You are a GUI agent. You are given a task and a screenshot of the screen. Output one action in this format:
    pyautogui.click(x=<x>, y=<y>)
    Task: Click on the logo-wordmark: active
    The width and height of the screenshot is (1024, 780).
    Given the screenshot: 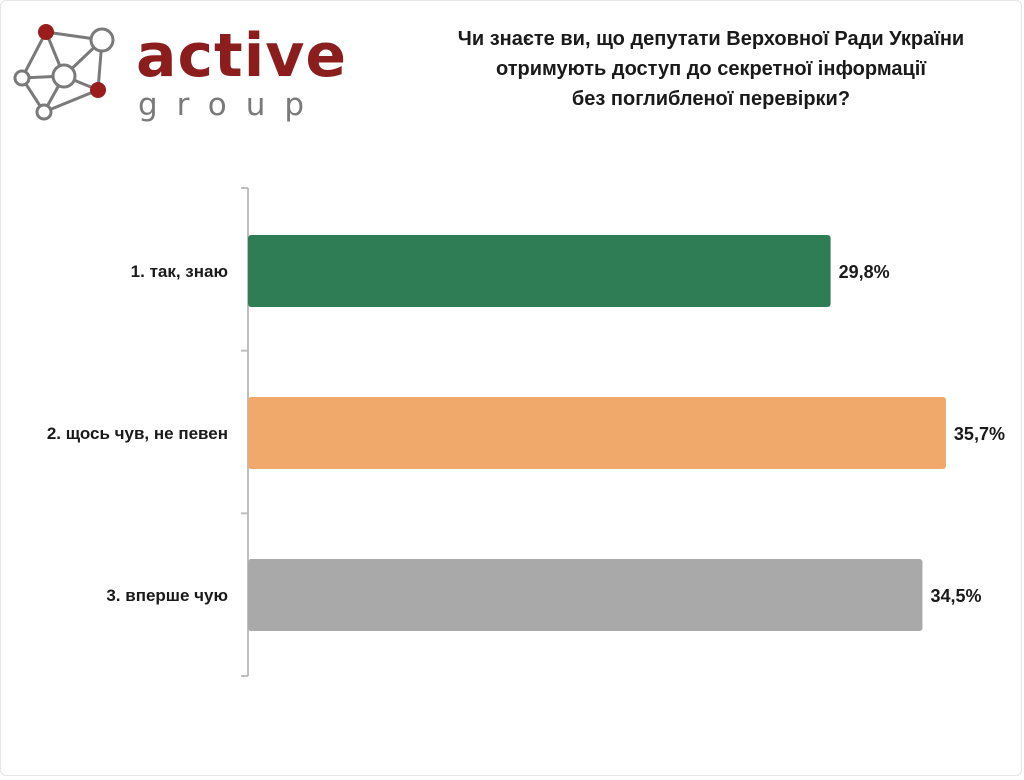 What is the action you would take?
    pyautogui.click(x=242, y=56)
    